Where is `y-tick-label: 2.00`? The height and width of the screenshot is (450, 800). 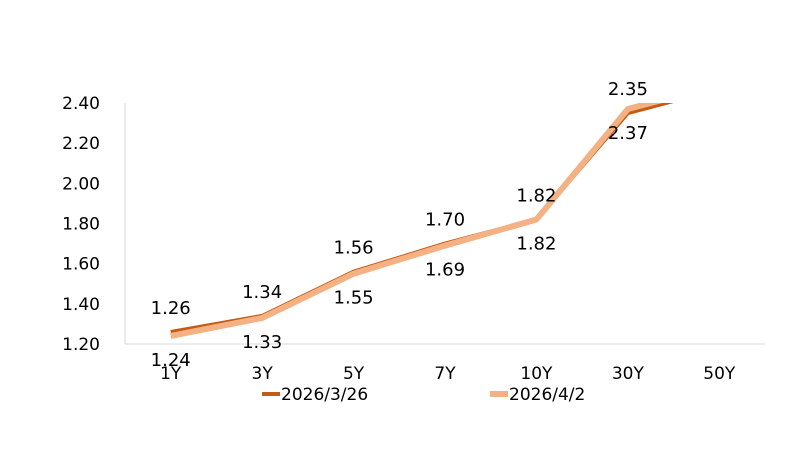 y-tick-label: 2.00 is located at coordinates (81, 184).